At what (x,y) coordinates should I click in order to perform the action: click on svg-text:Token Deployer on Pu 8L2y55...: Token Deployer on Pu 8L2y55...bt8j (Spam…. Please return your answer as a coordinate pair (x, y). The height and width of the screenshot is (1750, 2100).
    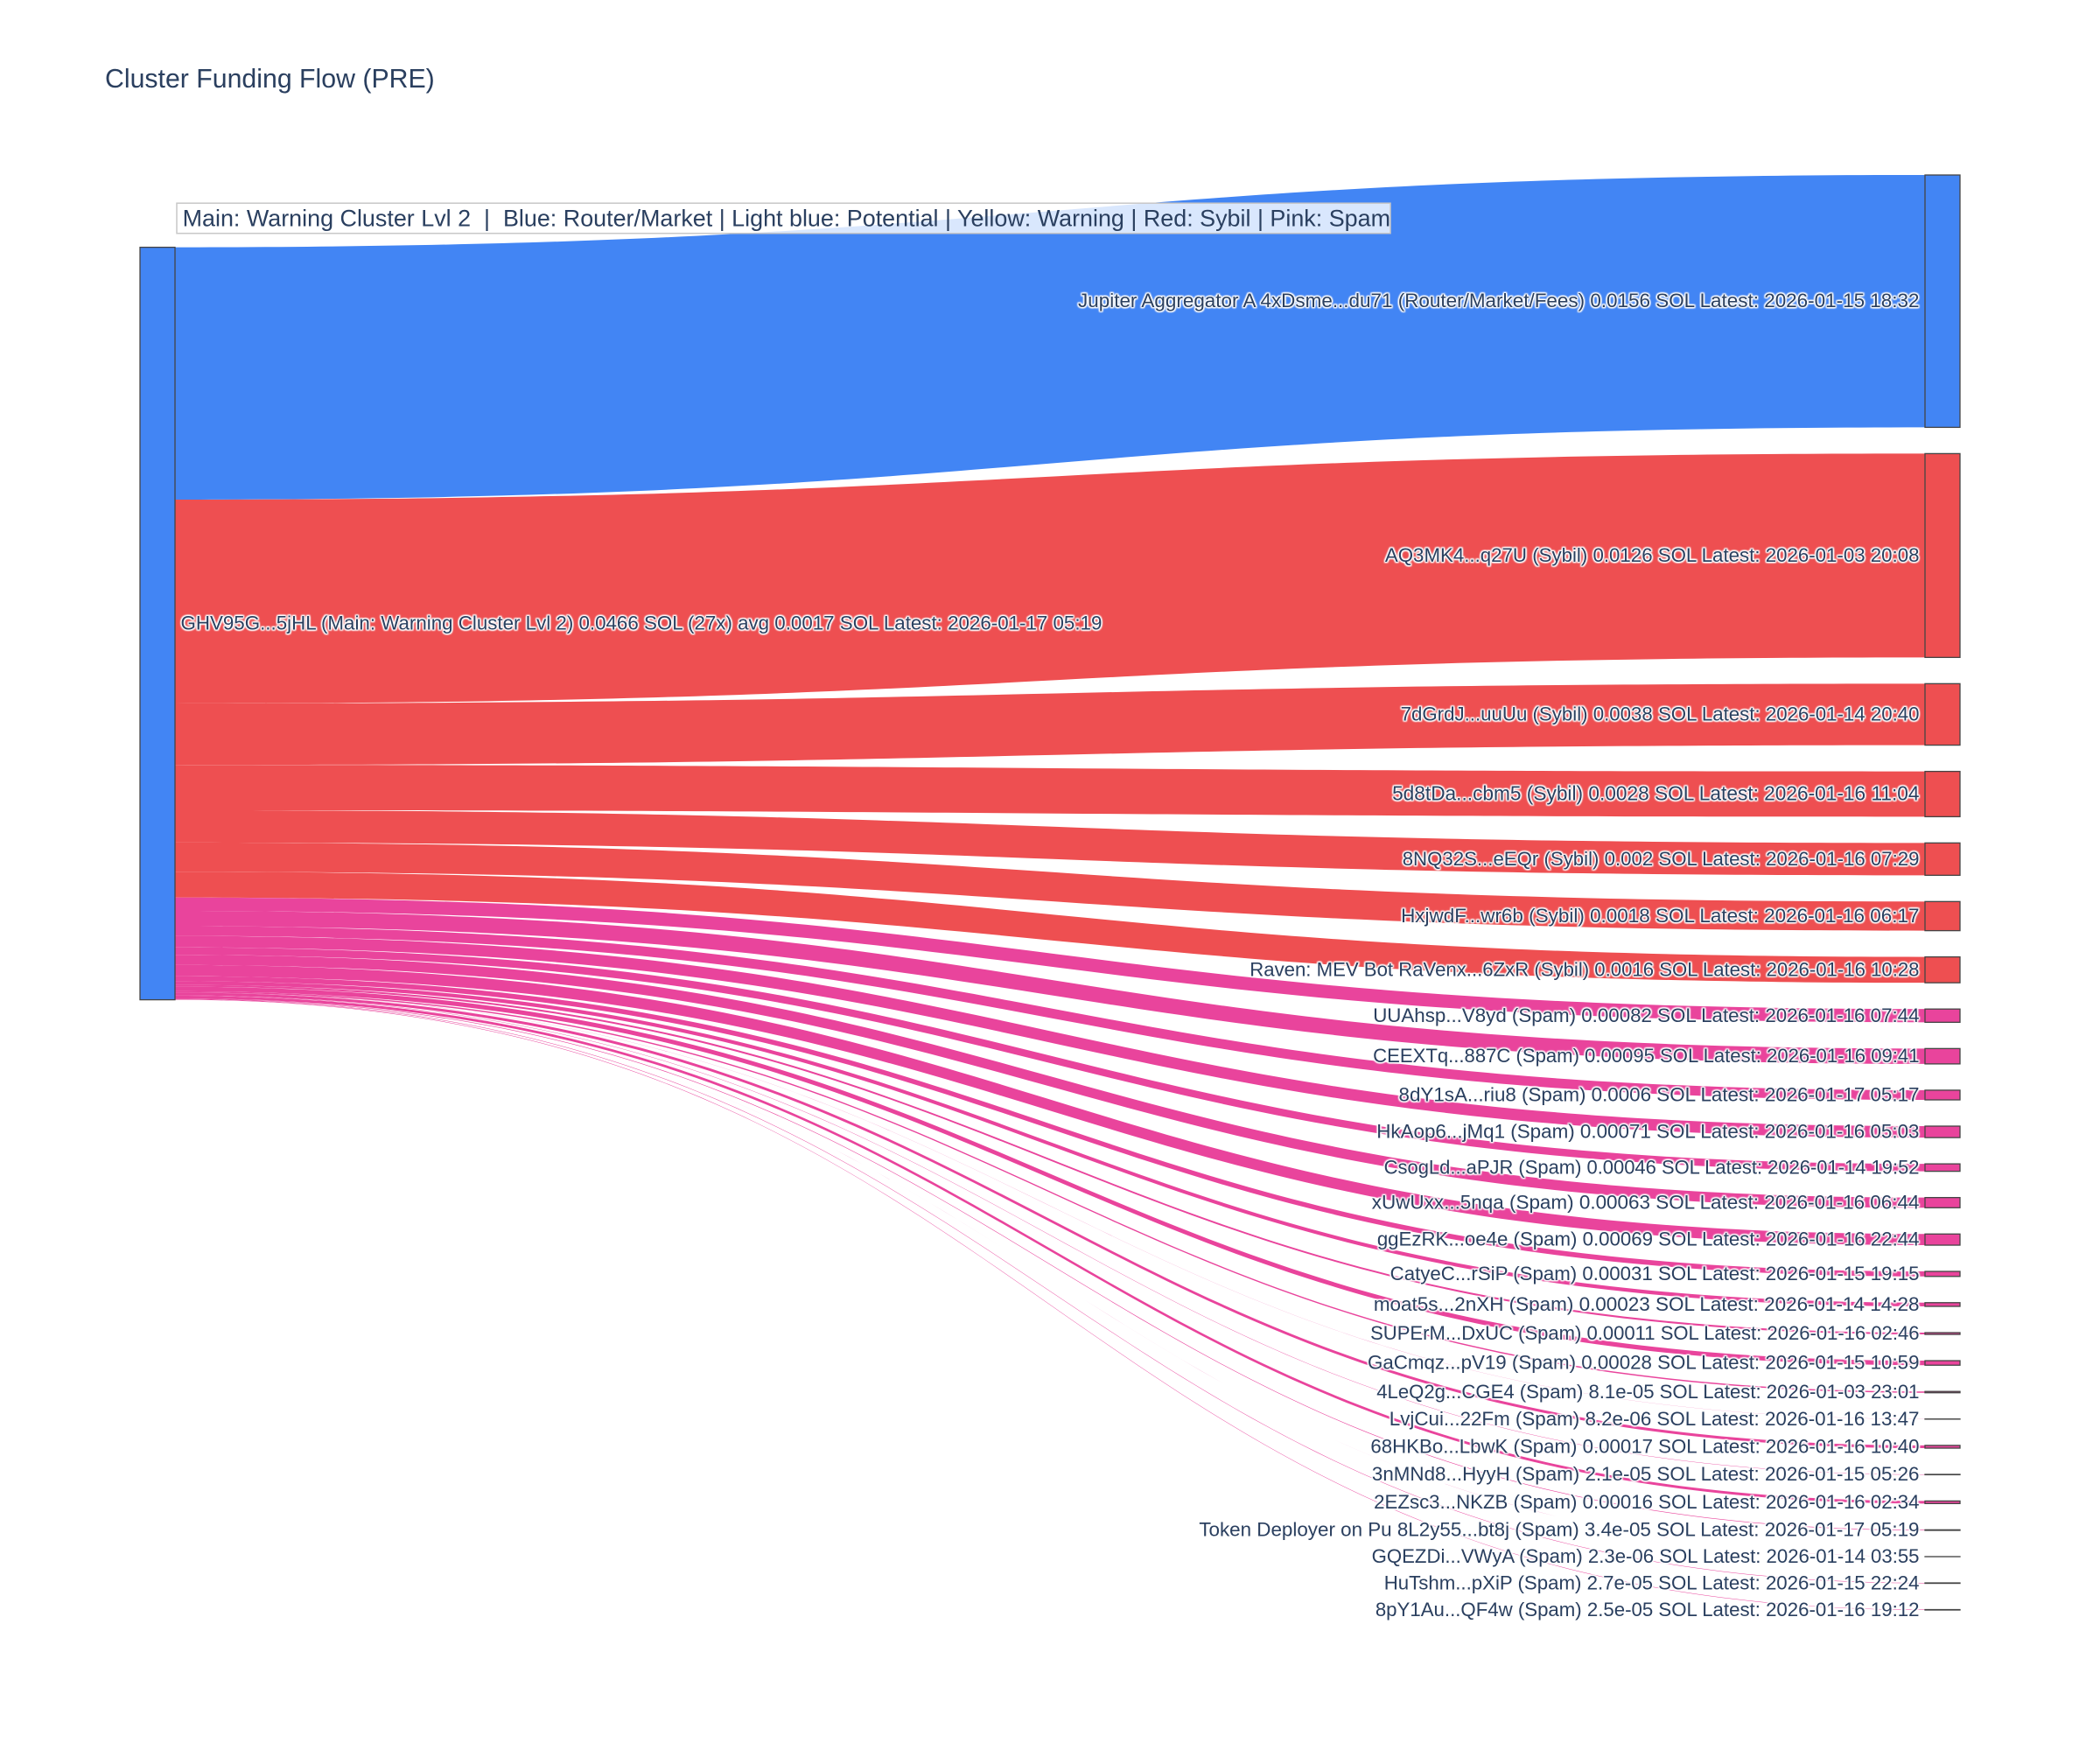
    Looking at the image, I should click on (1559, 1530).